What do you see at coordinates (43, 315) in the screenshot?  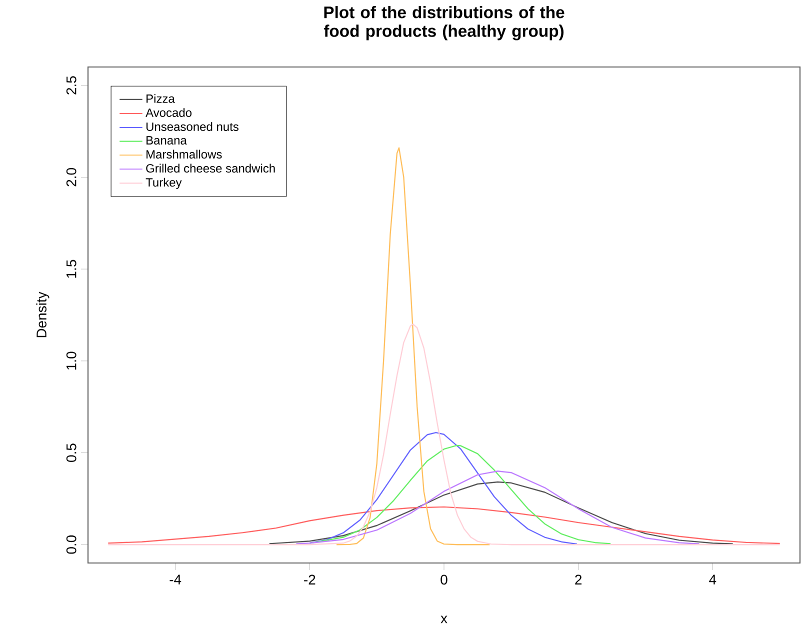 I see `y-axis-title: Density` at bounding box center [43, 315].